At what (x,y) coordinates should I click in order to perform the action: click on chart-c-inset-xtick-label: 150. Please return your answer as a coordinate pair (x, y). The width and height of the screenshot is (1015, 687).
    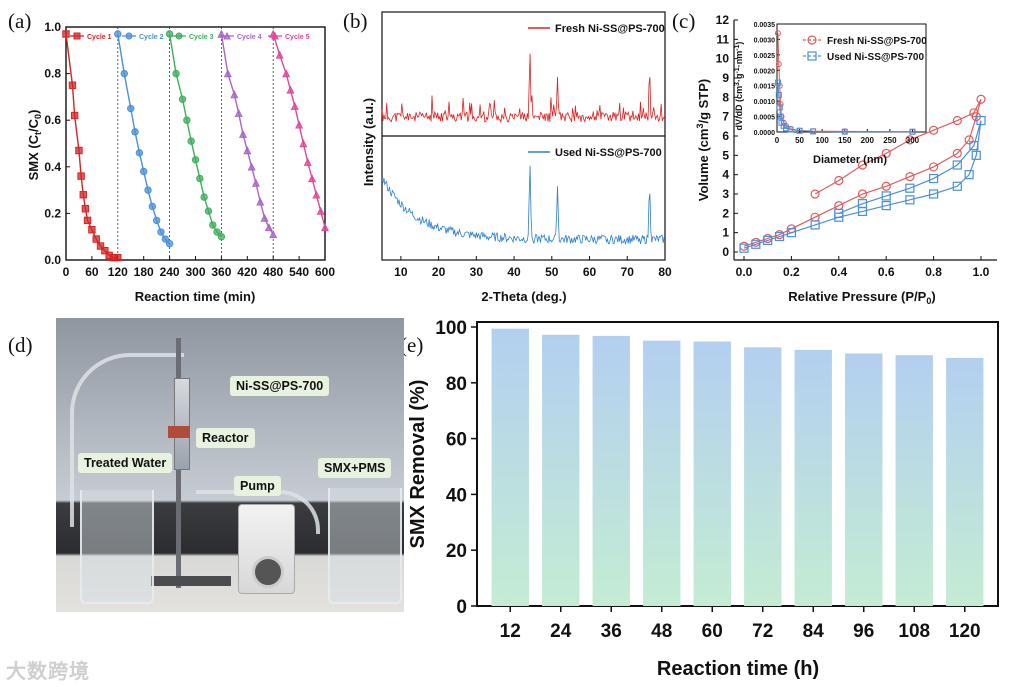
    Looking at the image, I should click on (845, 140).